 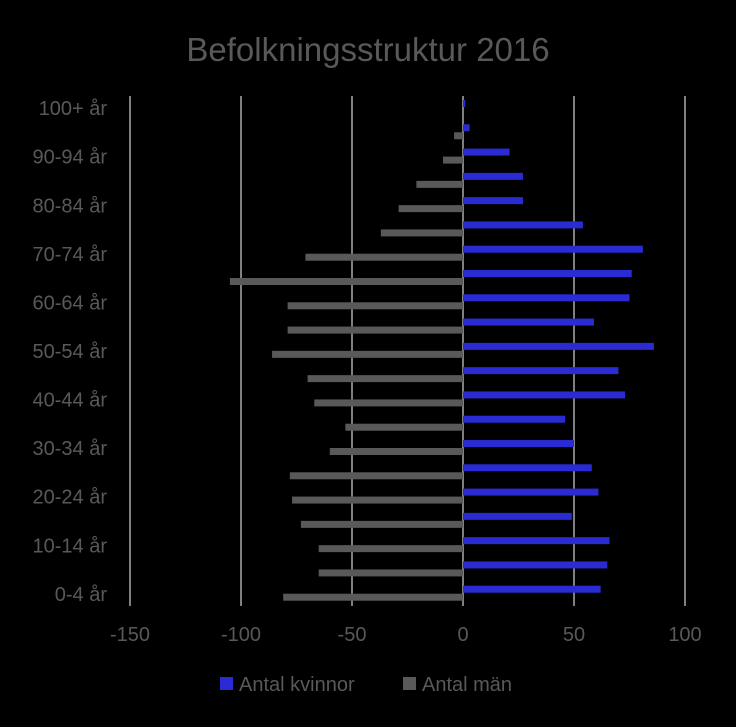 I want to click on category-label-16: 80-84 år, so click(x=70, y=206).